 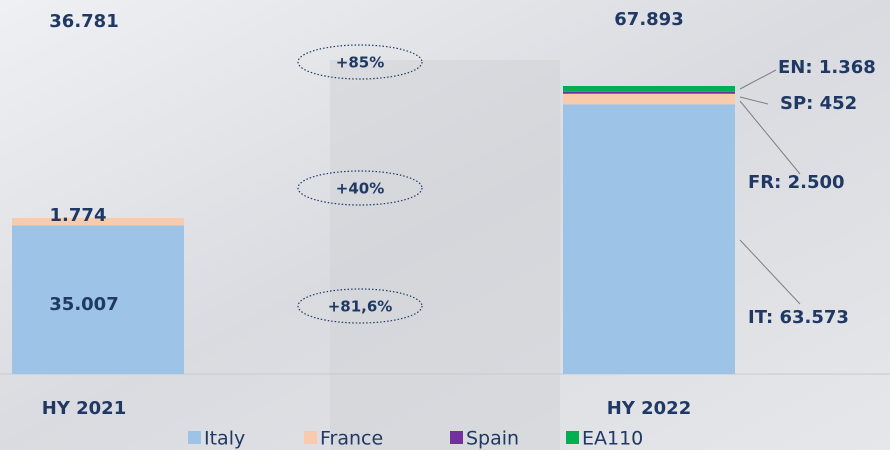 What do you see at coordinates (78, 215) in the screenshot?
I see `value-label: 1.774` at bounding box center [78, 215].